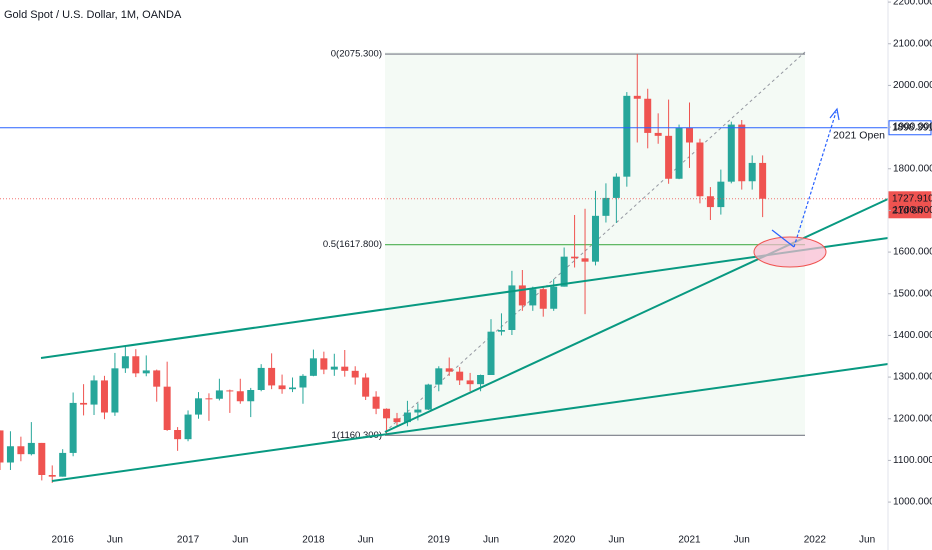 The height and width of the screenshot is (550, 932). What do you see at coordinates (912, 418) in the screenshot?
I see `y-tick-label: 1200.000` at bounding box center [912, 418].